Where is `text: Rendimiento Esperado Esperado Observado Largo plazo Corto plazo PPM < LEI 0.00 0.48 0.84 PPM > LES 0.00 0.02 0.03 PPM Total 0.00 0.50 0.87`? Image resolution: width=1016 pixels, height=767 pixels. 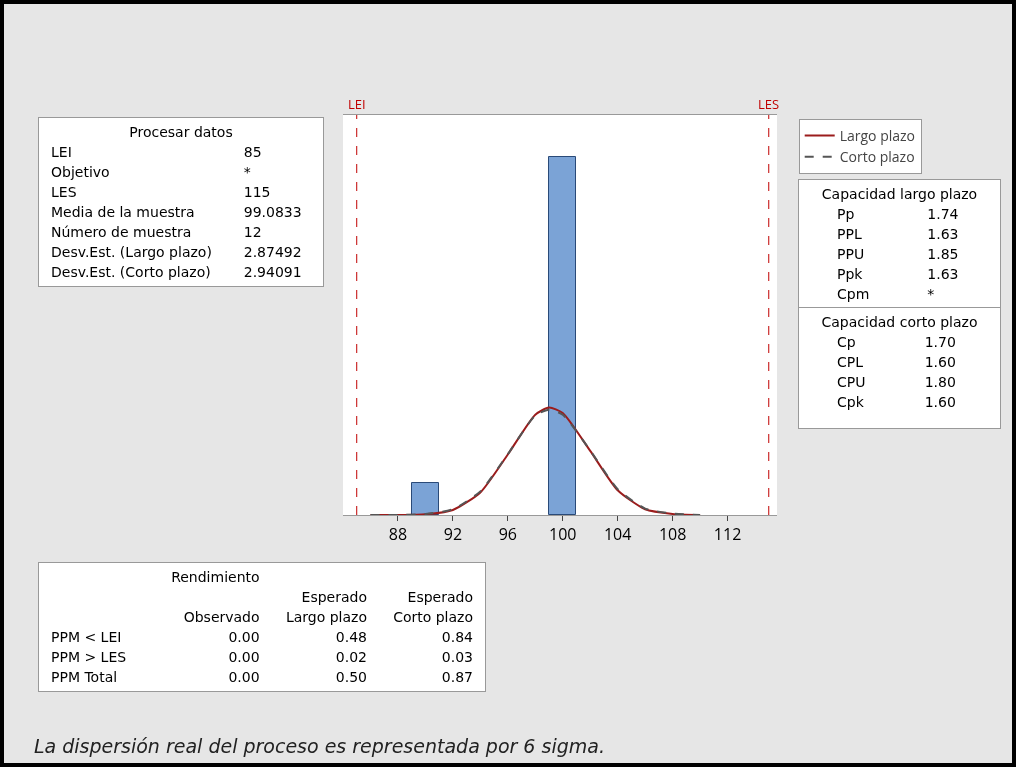
text: Rendimiento Esperado Esperado Observado Largo plazo Corto plazo PPM < LEI 0.00 0.48 0.84 PPM > LES 0.00 0.02 0.03 PPM Total 0.00 0.50 0.87 is located at coordinates (262, 627).